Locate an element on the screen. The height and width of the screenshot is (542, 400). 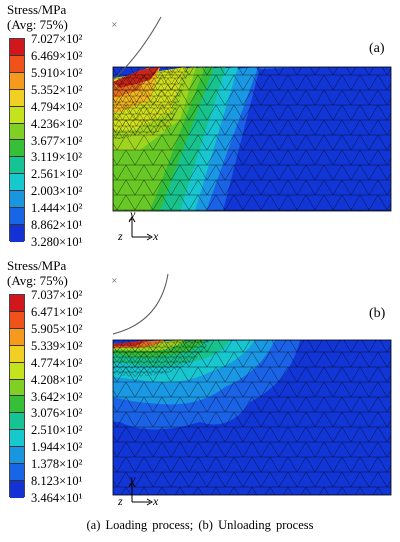
legend-value: 1.378×10² is located at coordinates (57, 464).